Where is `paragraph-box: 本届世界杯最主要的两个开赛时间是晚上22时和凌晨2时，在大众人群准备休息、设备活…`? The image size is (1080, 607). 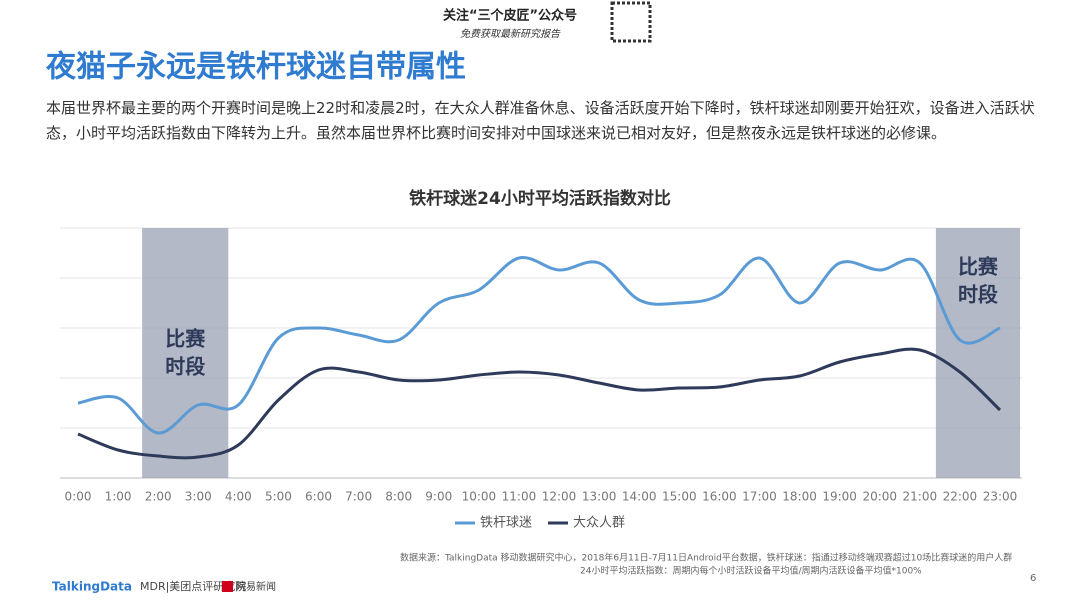 paragraph-box: 本届世界杯最主要的两个开赛时间是晚上22时和凌晨2时，在大众人群准备休息、设备活… is located at coordinates (540, 120).